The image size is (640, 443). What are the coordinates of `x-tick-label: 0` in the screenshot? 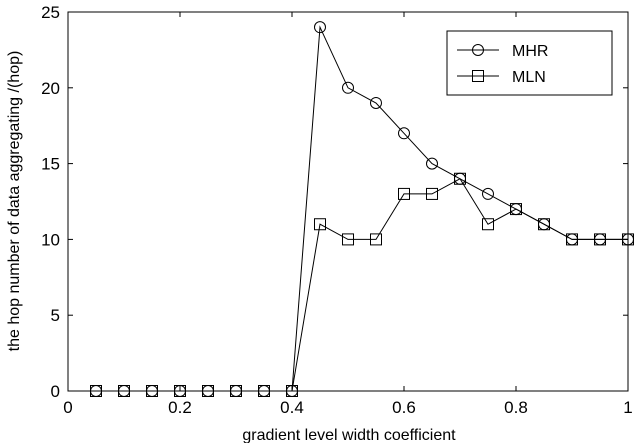 It's located at (67, 407).